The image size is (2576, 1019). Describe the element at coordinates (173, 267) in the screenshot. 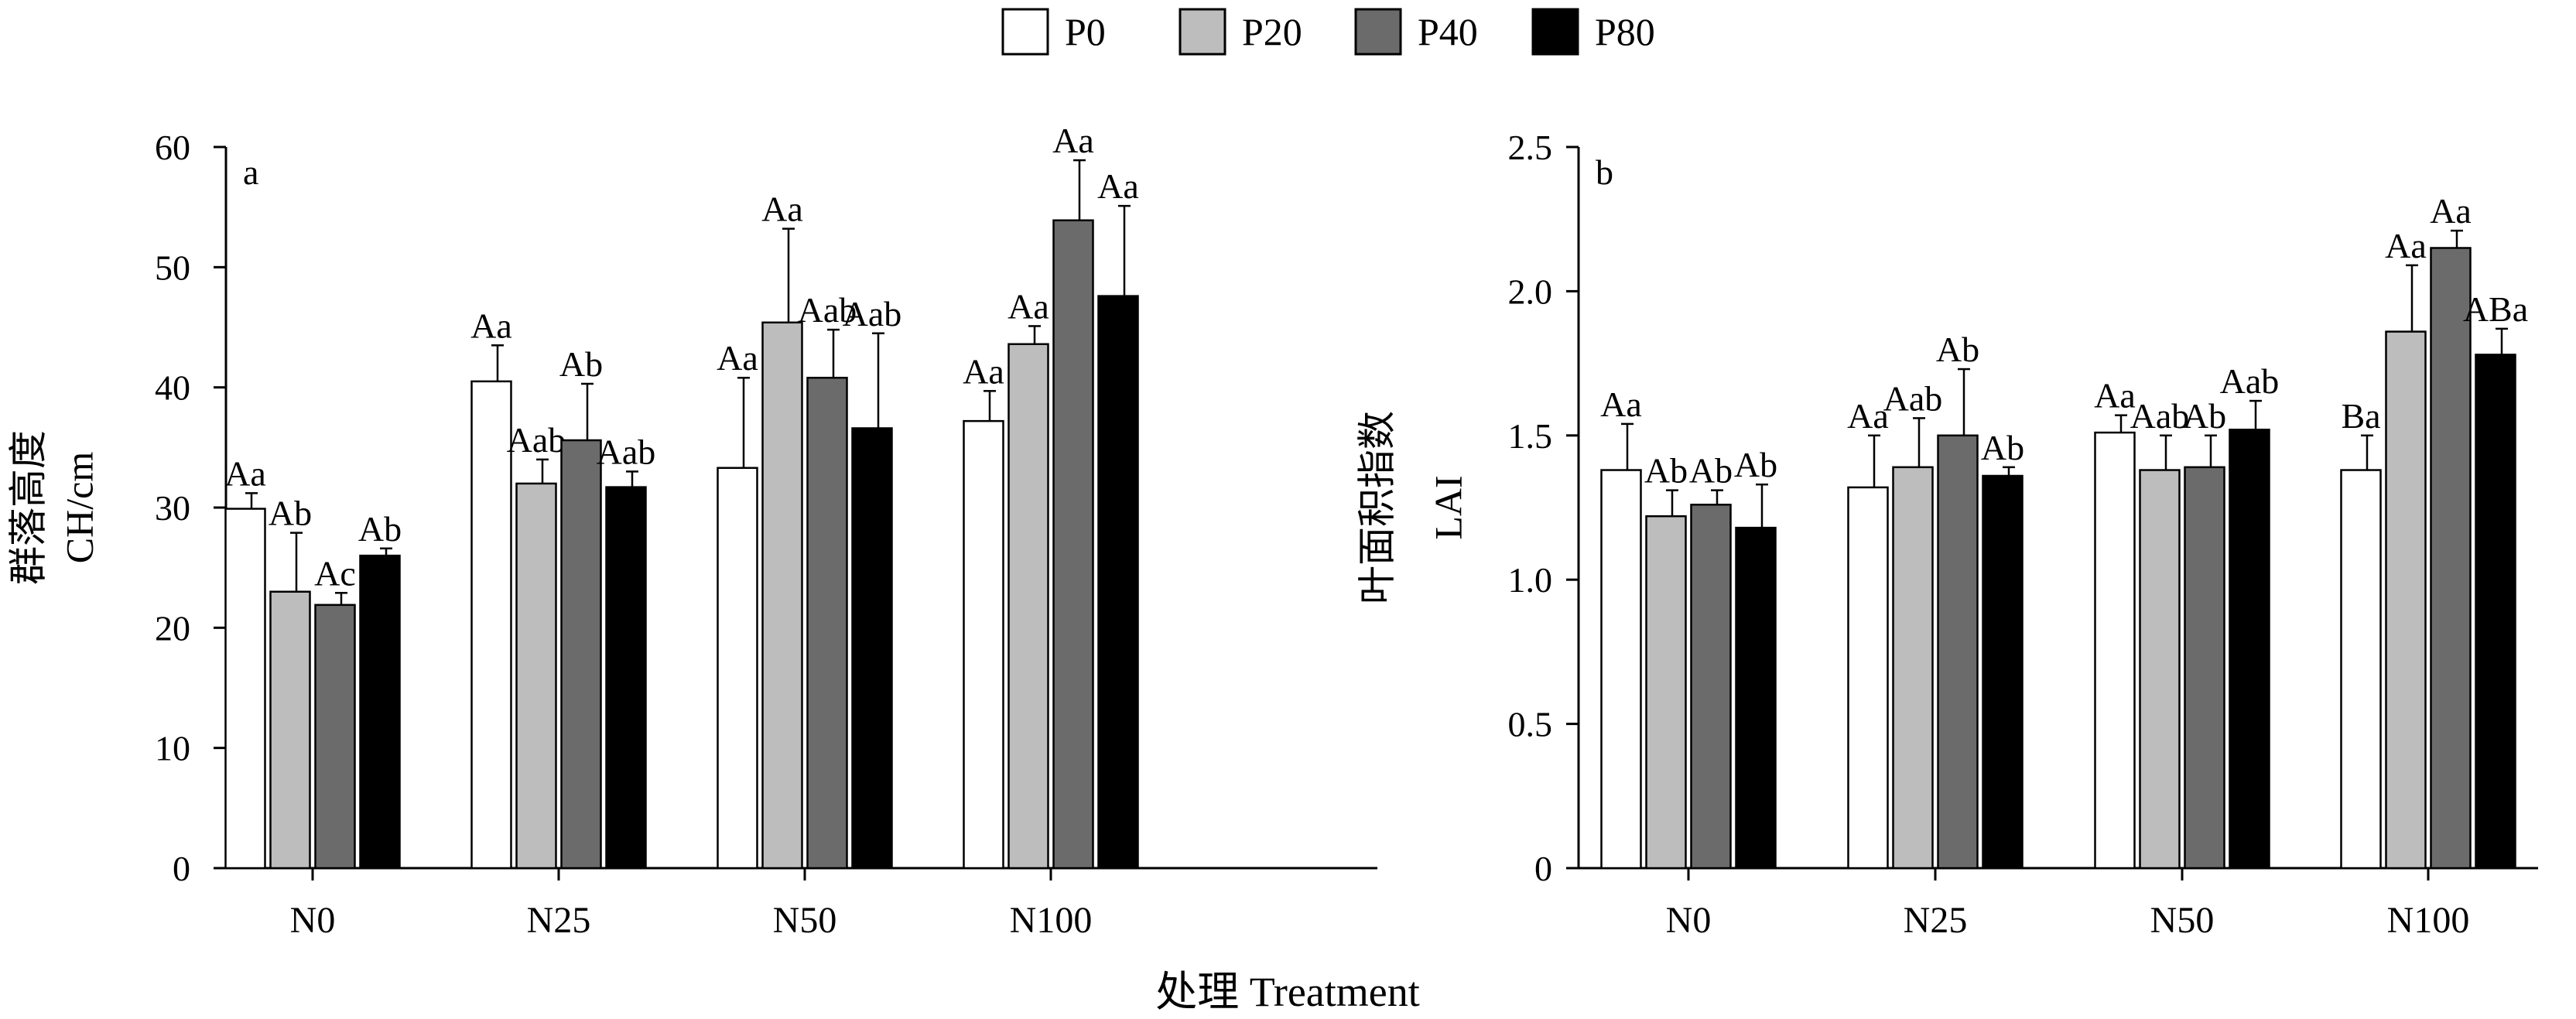

I see `y-tick-label: 50` at that location.